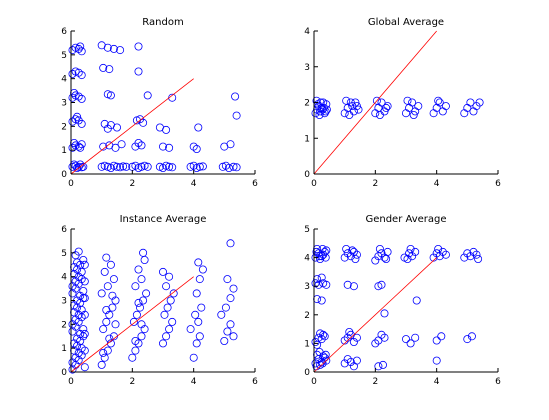  What do you see at coordinates (405, 219) in the screenshot?
I see `subplot-title: Gender Average` at bounding box center [405, 219].